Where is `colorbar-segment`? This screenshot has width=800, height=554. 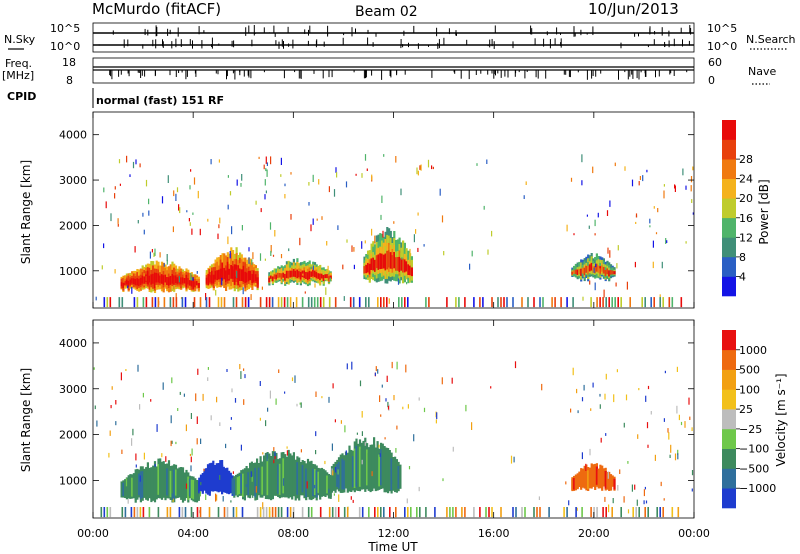
colorbar-segment is located at coordinates (729, 379).